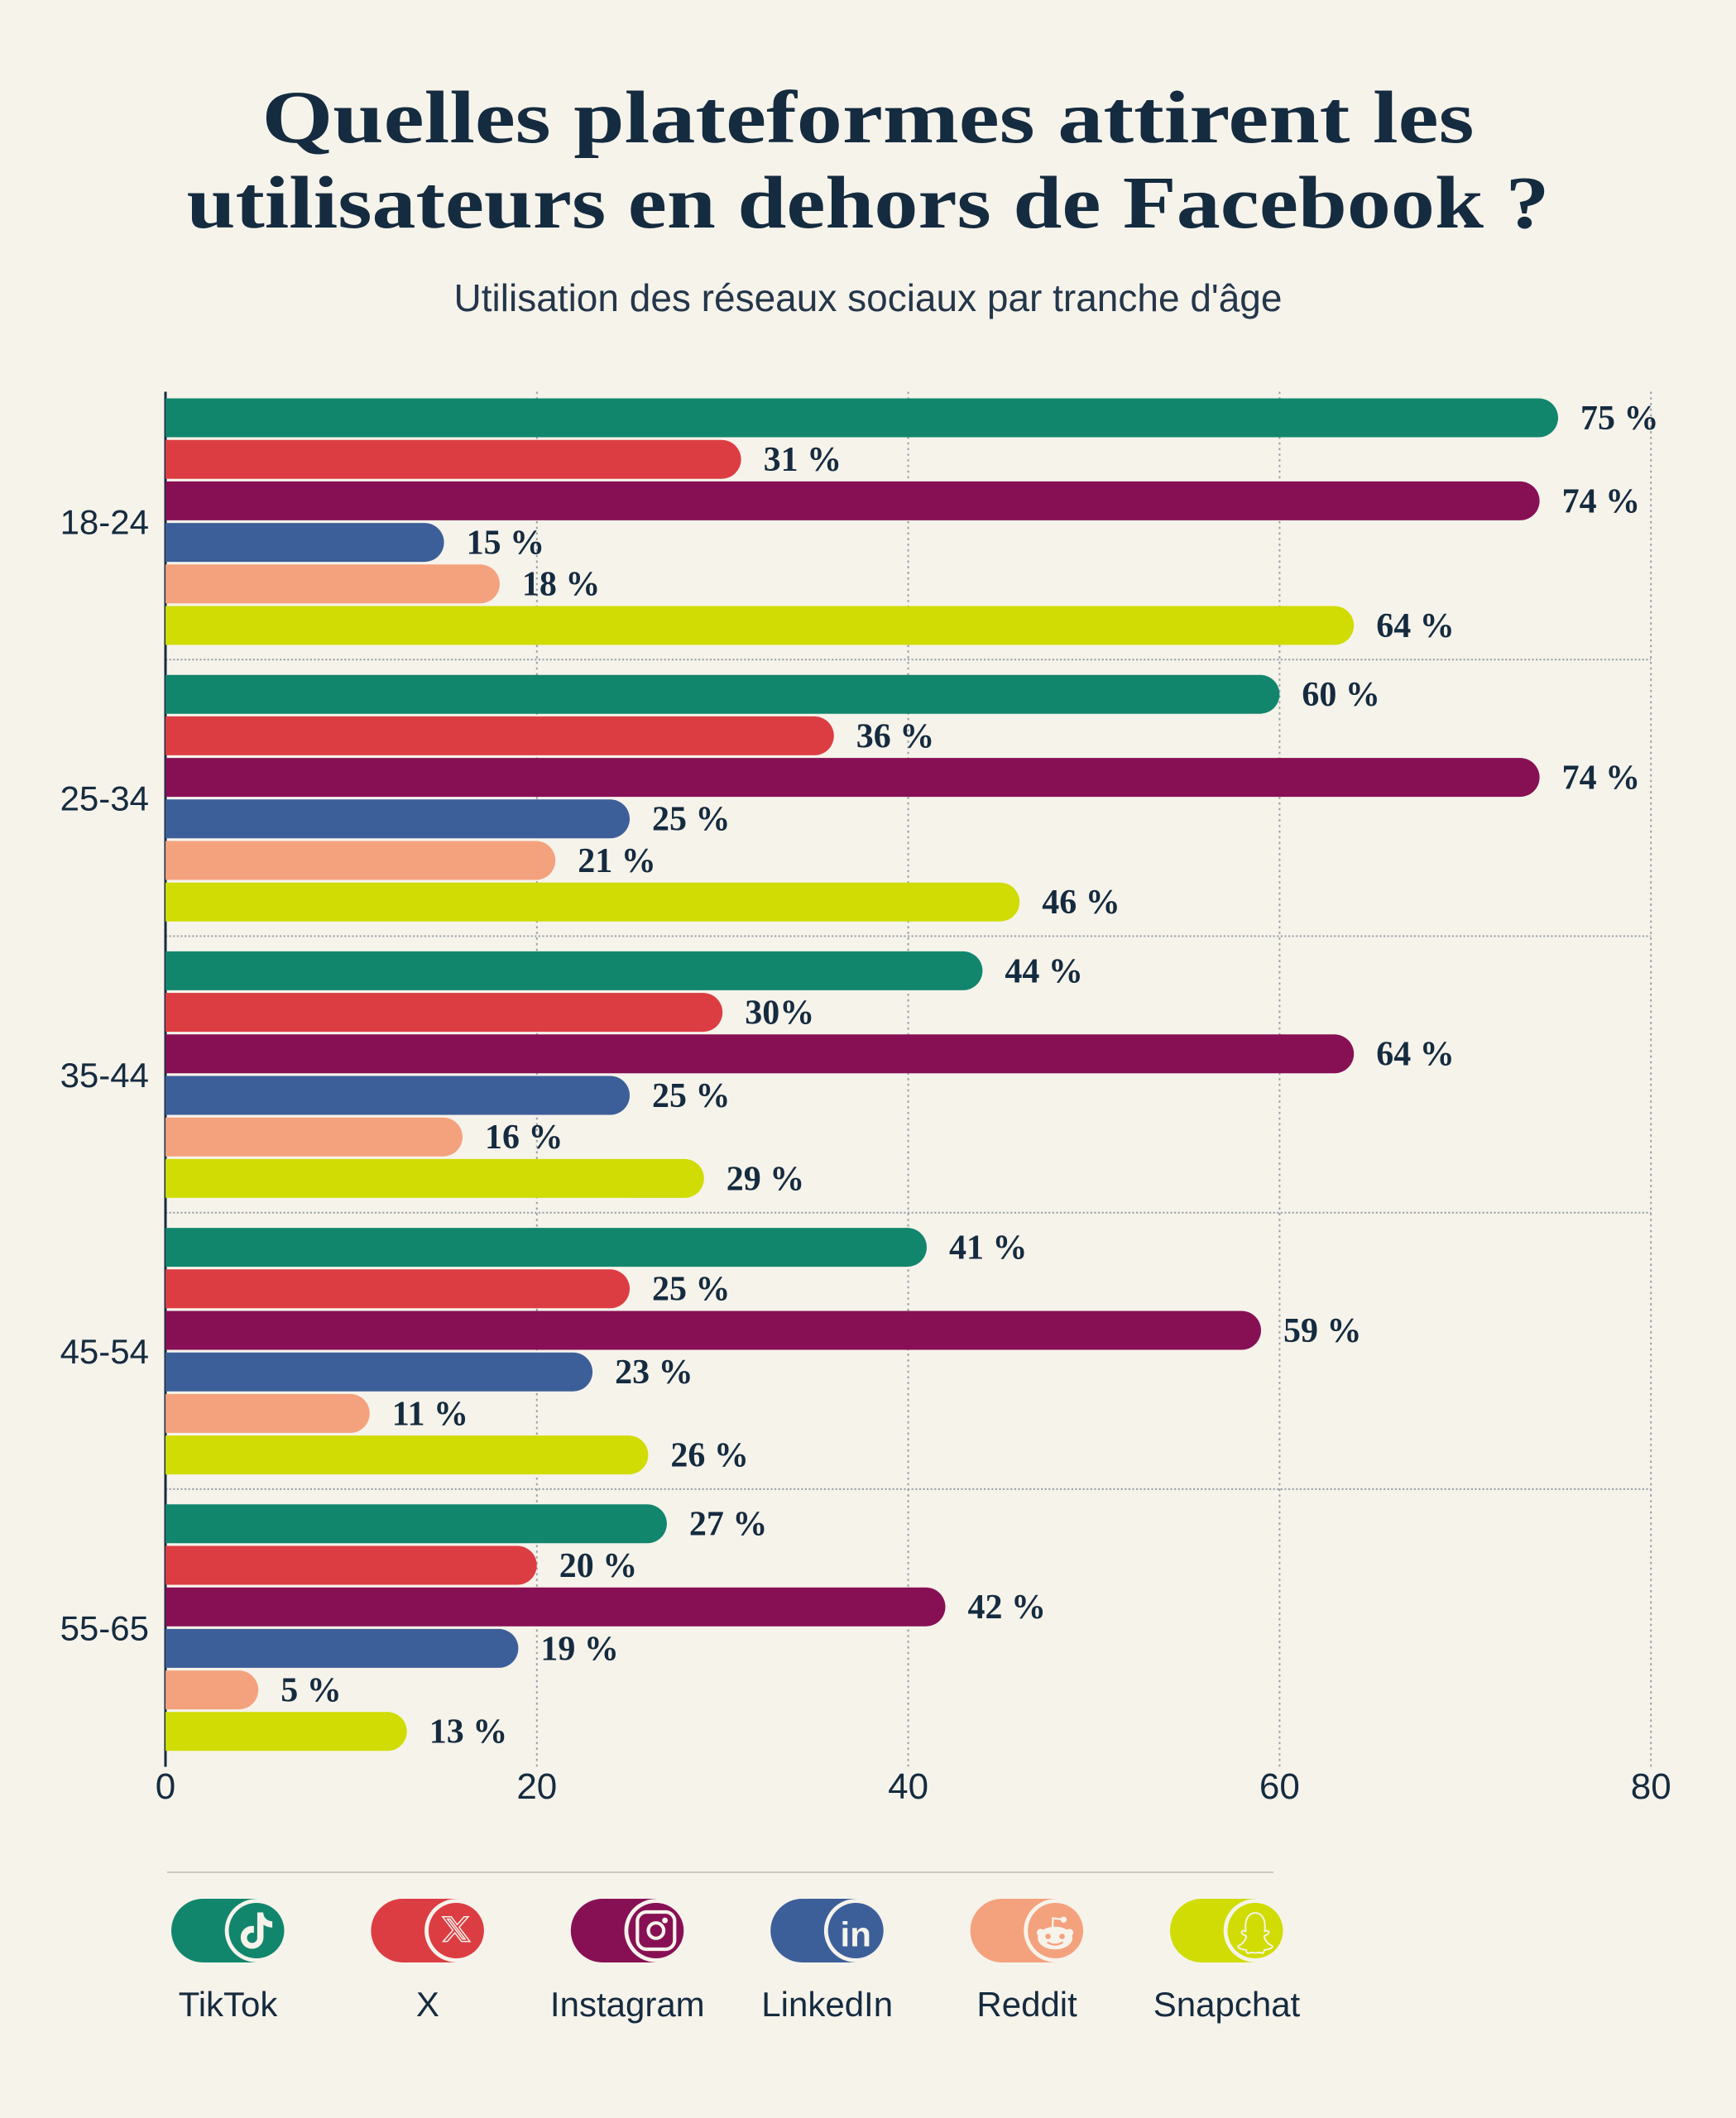  I want to click on svg-text: in, so click(856, 1934).